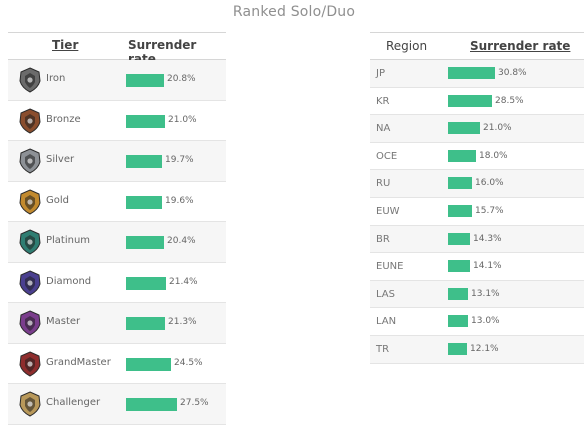 This screenshot has width=588, height=425. What do you see at coordinates (78, 362) in the screenshot?
I see `tier-name: GrandMaster` at bounding box center [78, 362].